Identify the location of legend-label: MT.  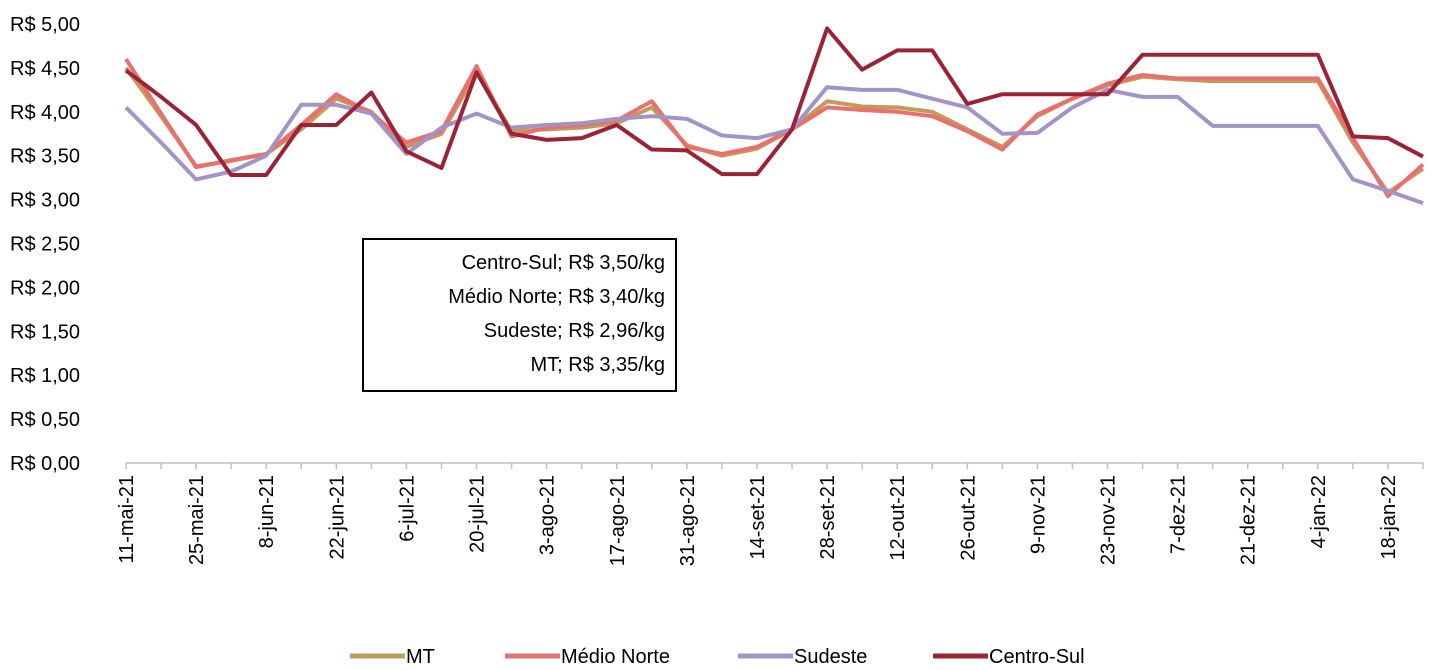
(420, 657).